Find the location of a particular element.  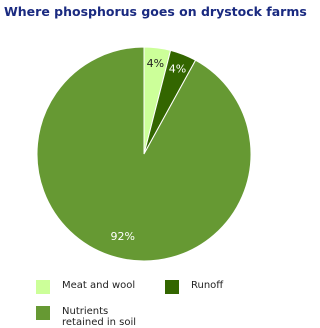

legend-item: Meat and wool is located at coordinates (91, 287).